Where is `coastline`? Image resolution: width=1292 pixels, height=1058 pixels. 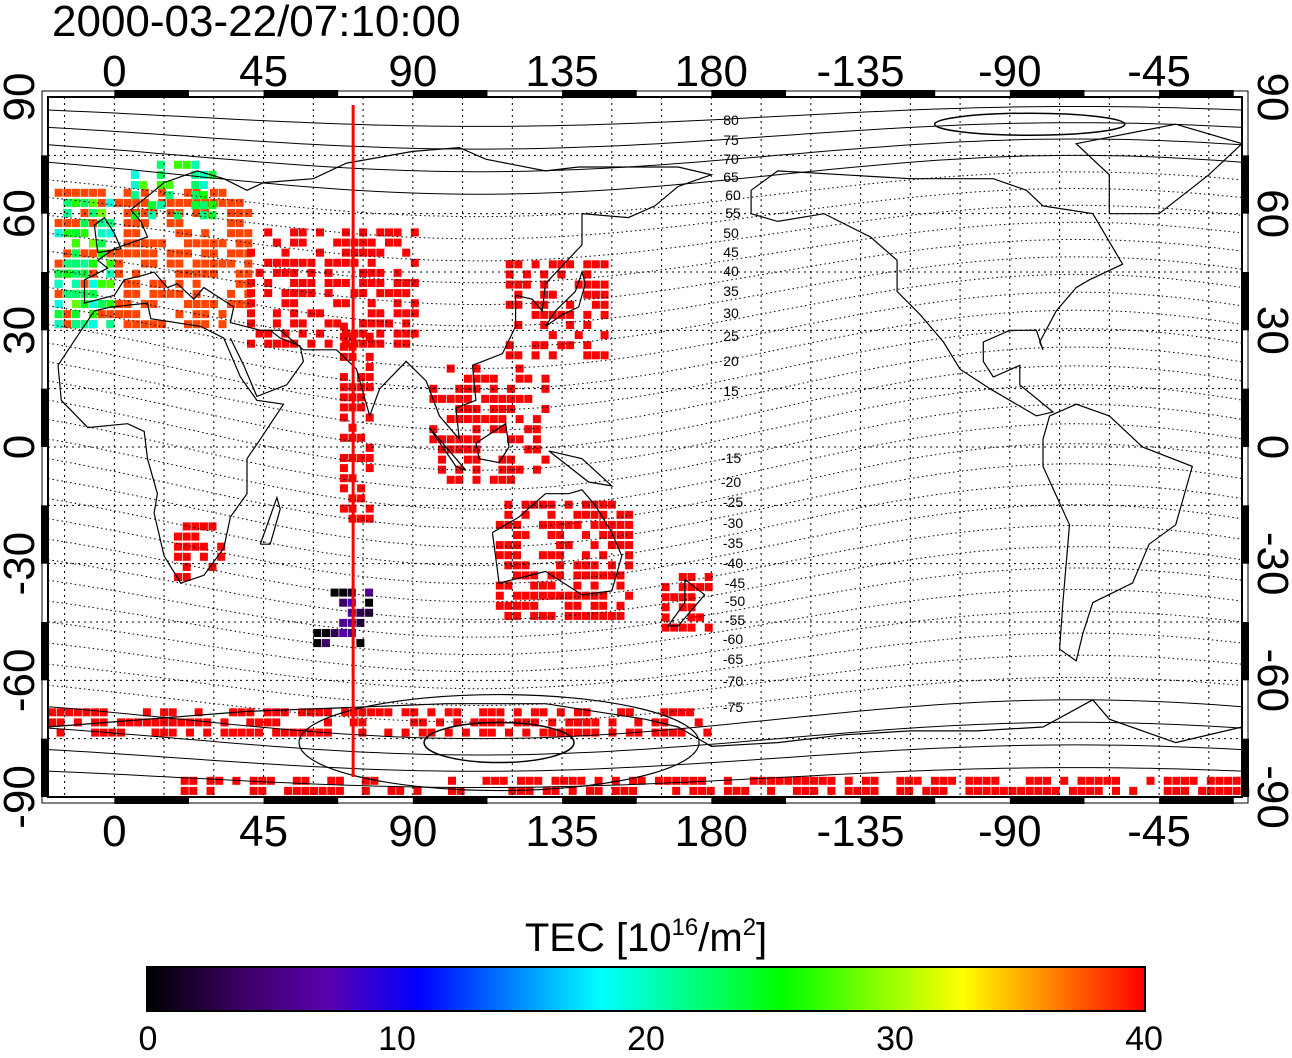 coastline is located at coordinates (398, 294).